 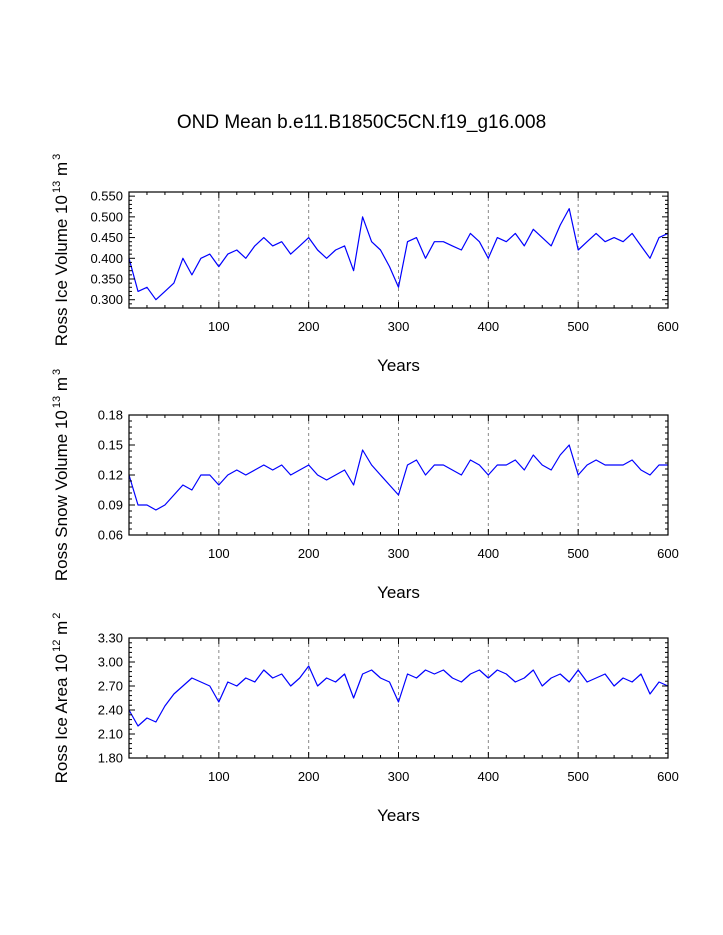 What do you see at coordinates (361, 122) in the screenshot?
I see `figure-title: OND Mean b.e11.B1850C5CN.f19_g16.008` at bounding box center [361, 122].